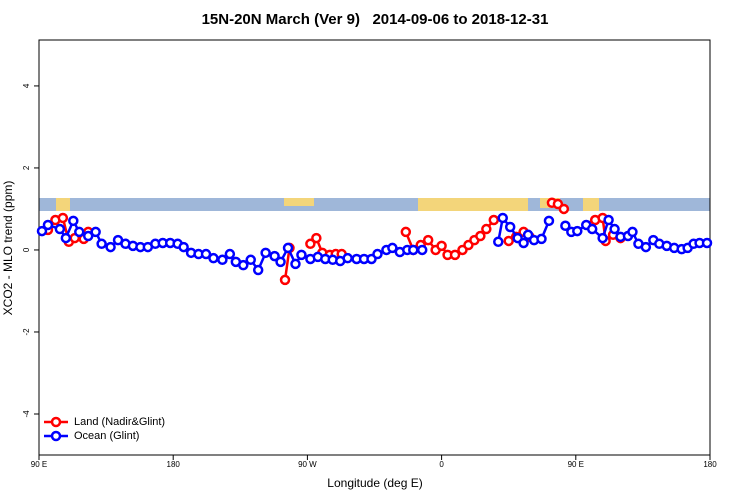 The image size is (750, 500). What do you see at coordinates (307, 464) in the screenshot?
I see `x-tick-label: 90 W` at bounding box center [307, 464].